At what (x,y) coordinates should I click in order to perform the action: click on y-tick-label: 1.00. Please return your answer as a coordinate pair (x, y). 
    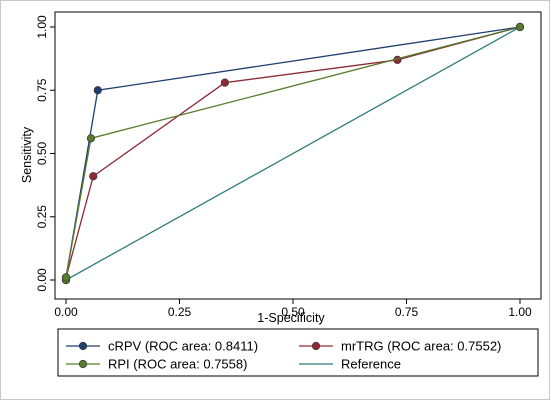
    Looking at the image, I should click on (42, 27).